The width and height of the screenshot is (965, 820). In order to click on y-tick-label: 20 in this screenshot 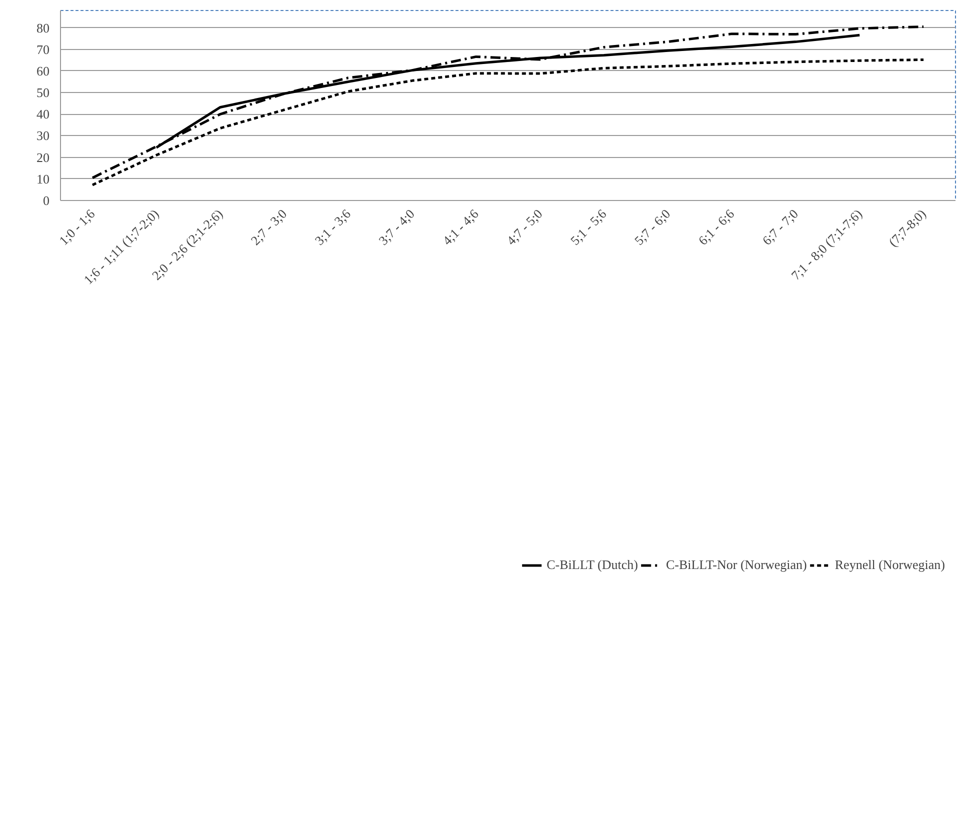, I will do `click(43, 157)`.